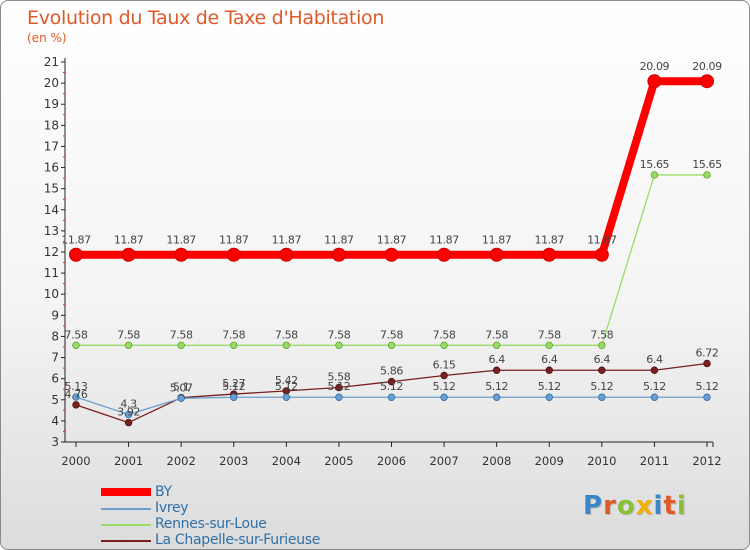 The width and height of the screenshot is (750, 550). Describe the element at coordinates (51, 104) in the screenshot. I see `y-tick-label: 19` at that location.